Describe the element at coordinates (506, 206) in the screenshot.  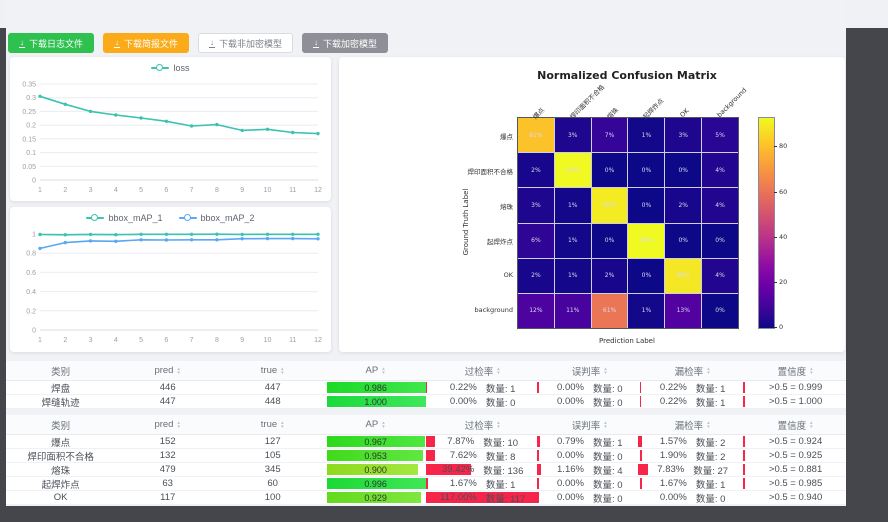
I see `matrix-row-label: 熔珠` at that location.